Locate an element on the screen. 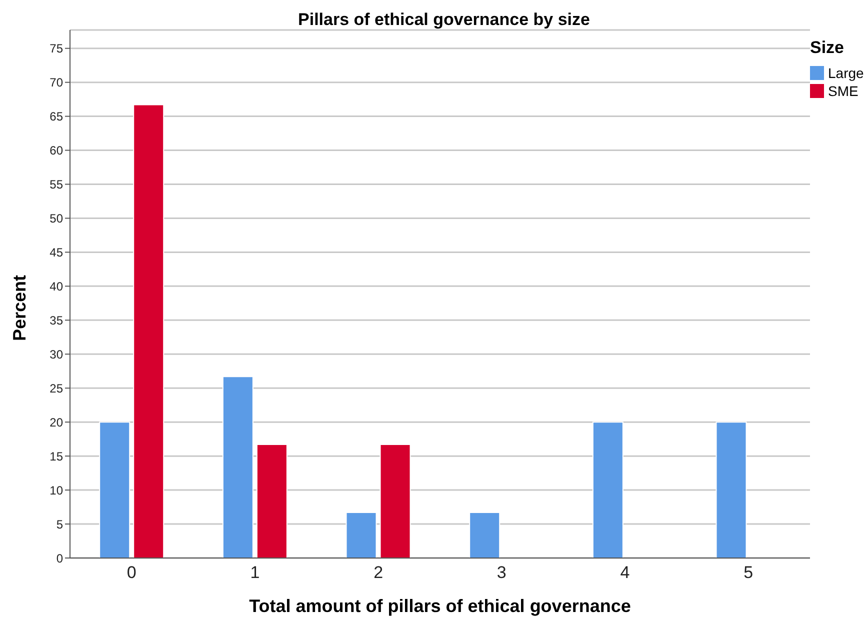 Image resolution: width=867 pixels, height=621 pixels. chart-title: Pillars of ethical governance by size is located at coordinates (444, 20).